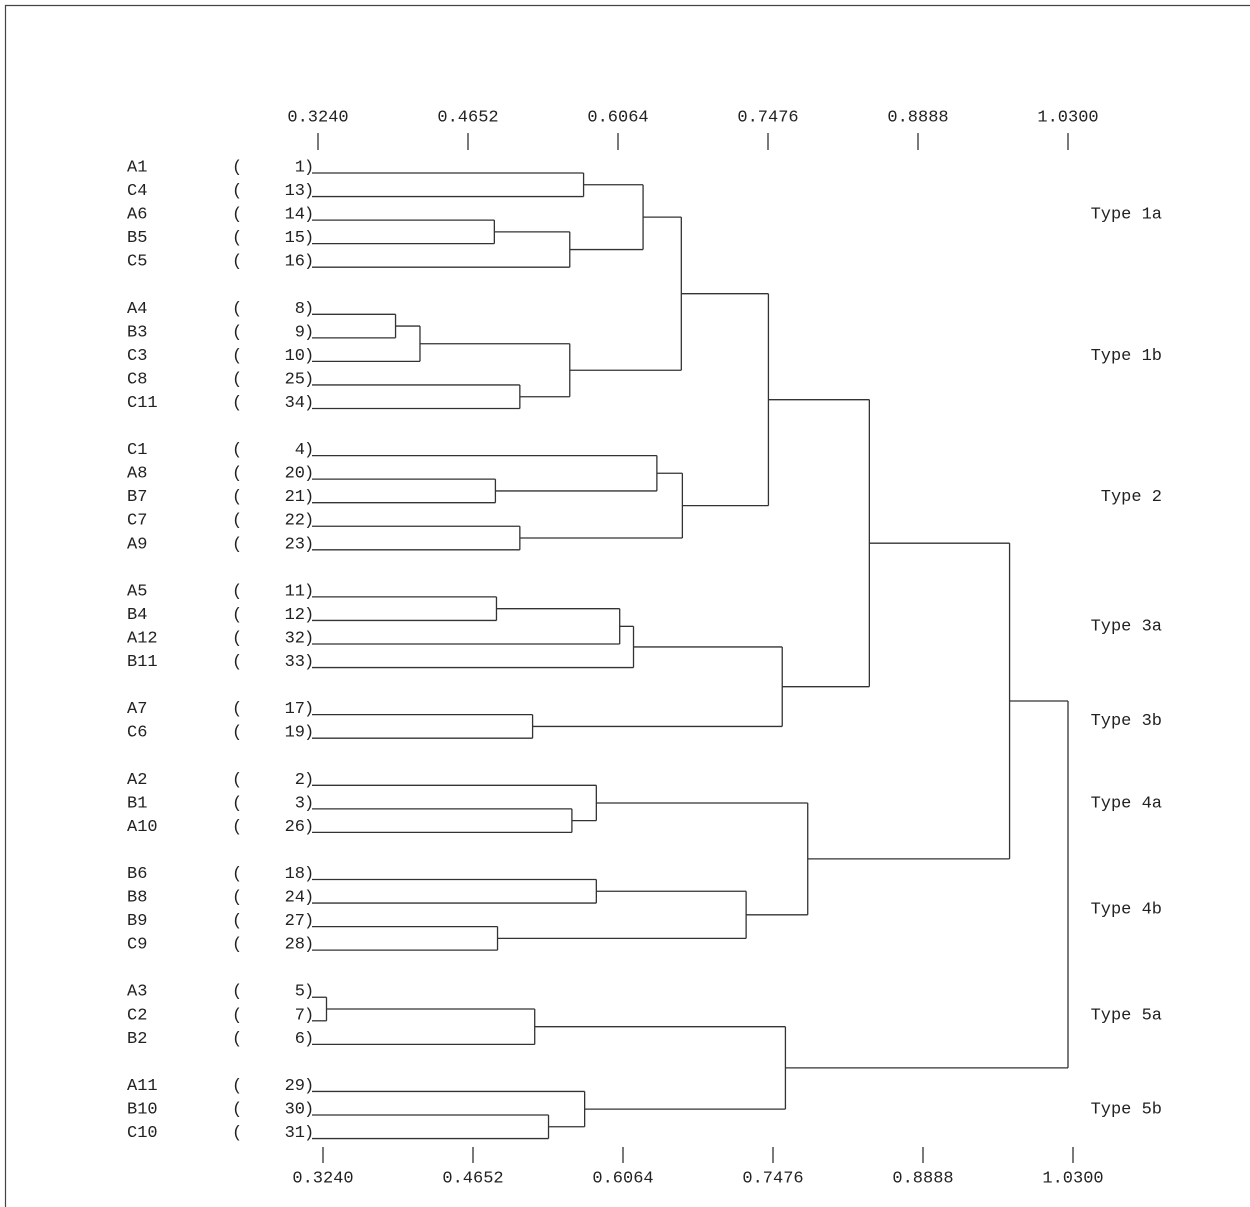  I want to click on leaf-label: A4, so click(137, 309).